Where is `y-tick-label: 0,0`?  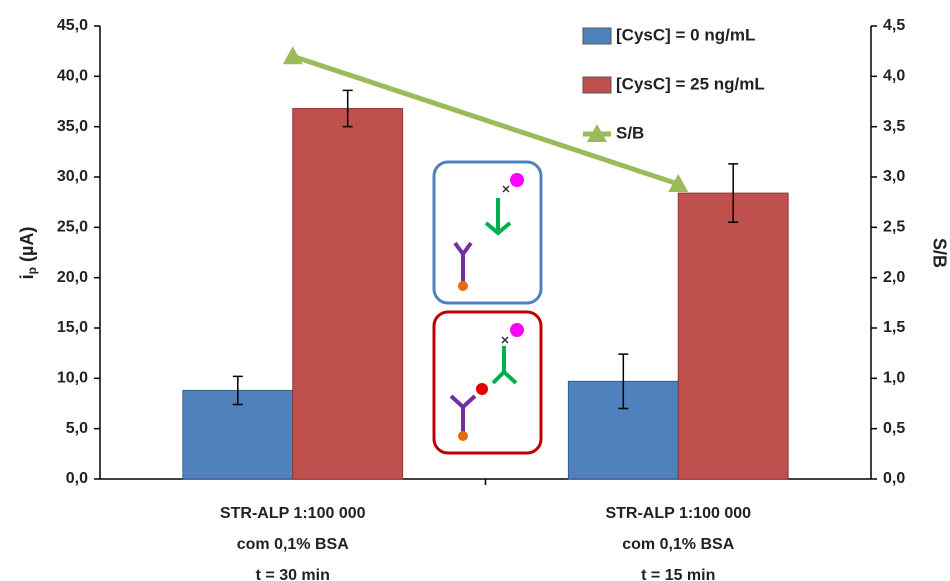 y-tick-label: 0,0 is located at coordinates (77, 478).